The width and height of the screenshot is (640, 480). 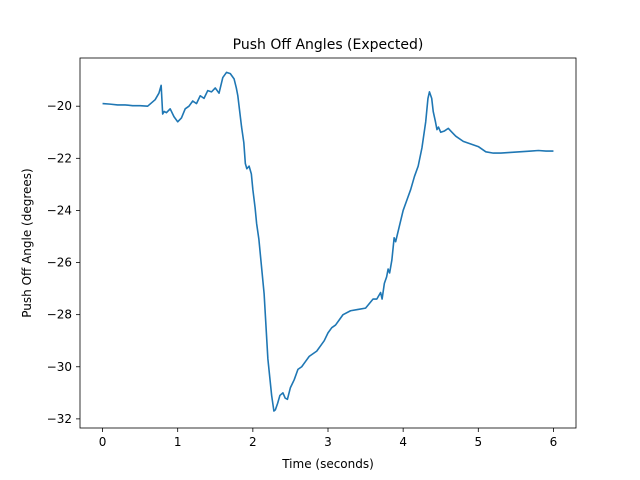 I want to click on y-tick-label: −32, so click(x=59, y=419).